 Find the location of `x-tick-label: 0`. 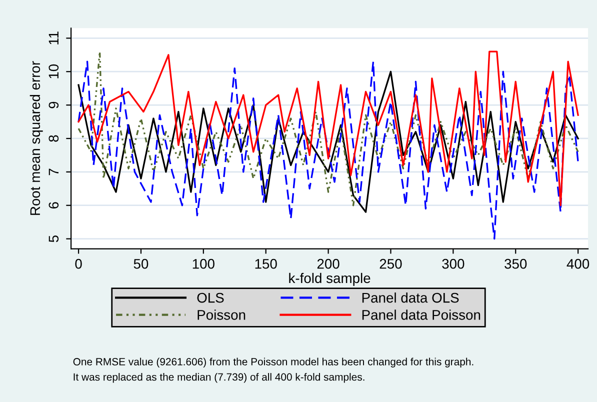

x-tick-label: 0 is located at coordinates (78, 263).